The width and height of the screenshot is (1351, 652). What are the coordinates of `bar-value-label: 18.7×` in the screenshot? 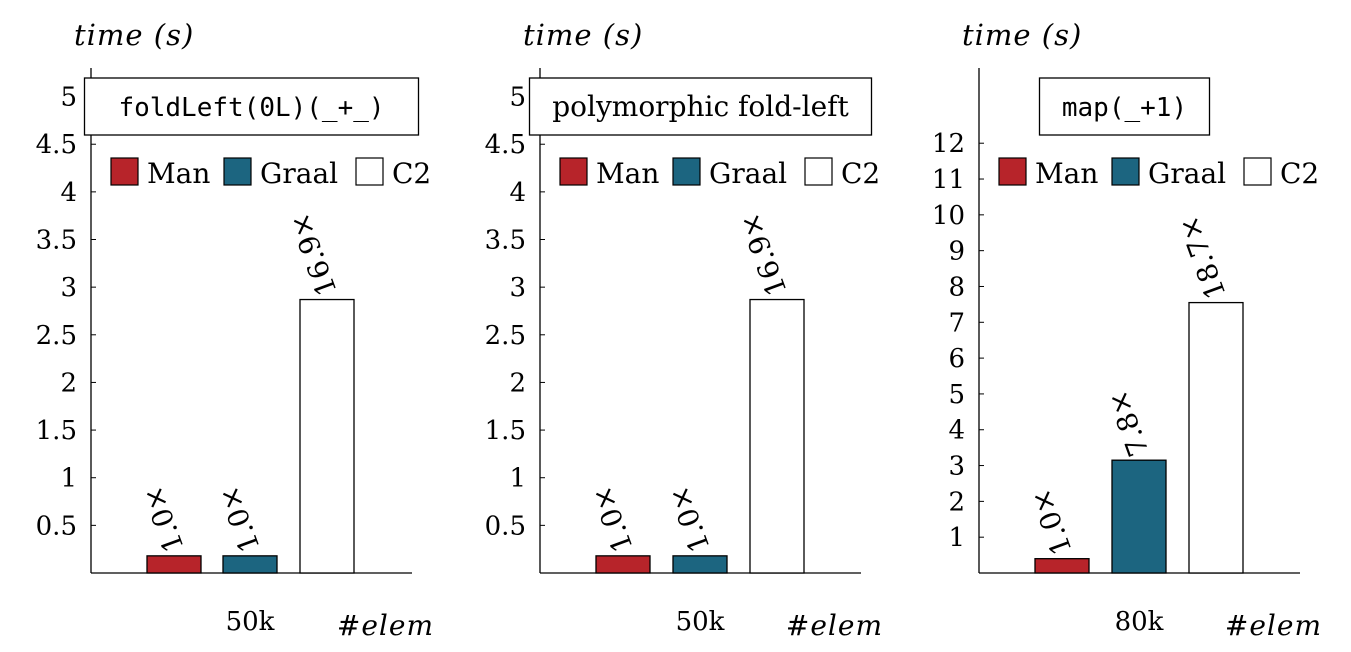 It's located at (1202, 258).